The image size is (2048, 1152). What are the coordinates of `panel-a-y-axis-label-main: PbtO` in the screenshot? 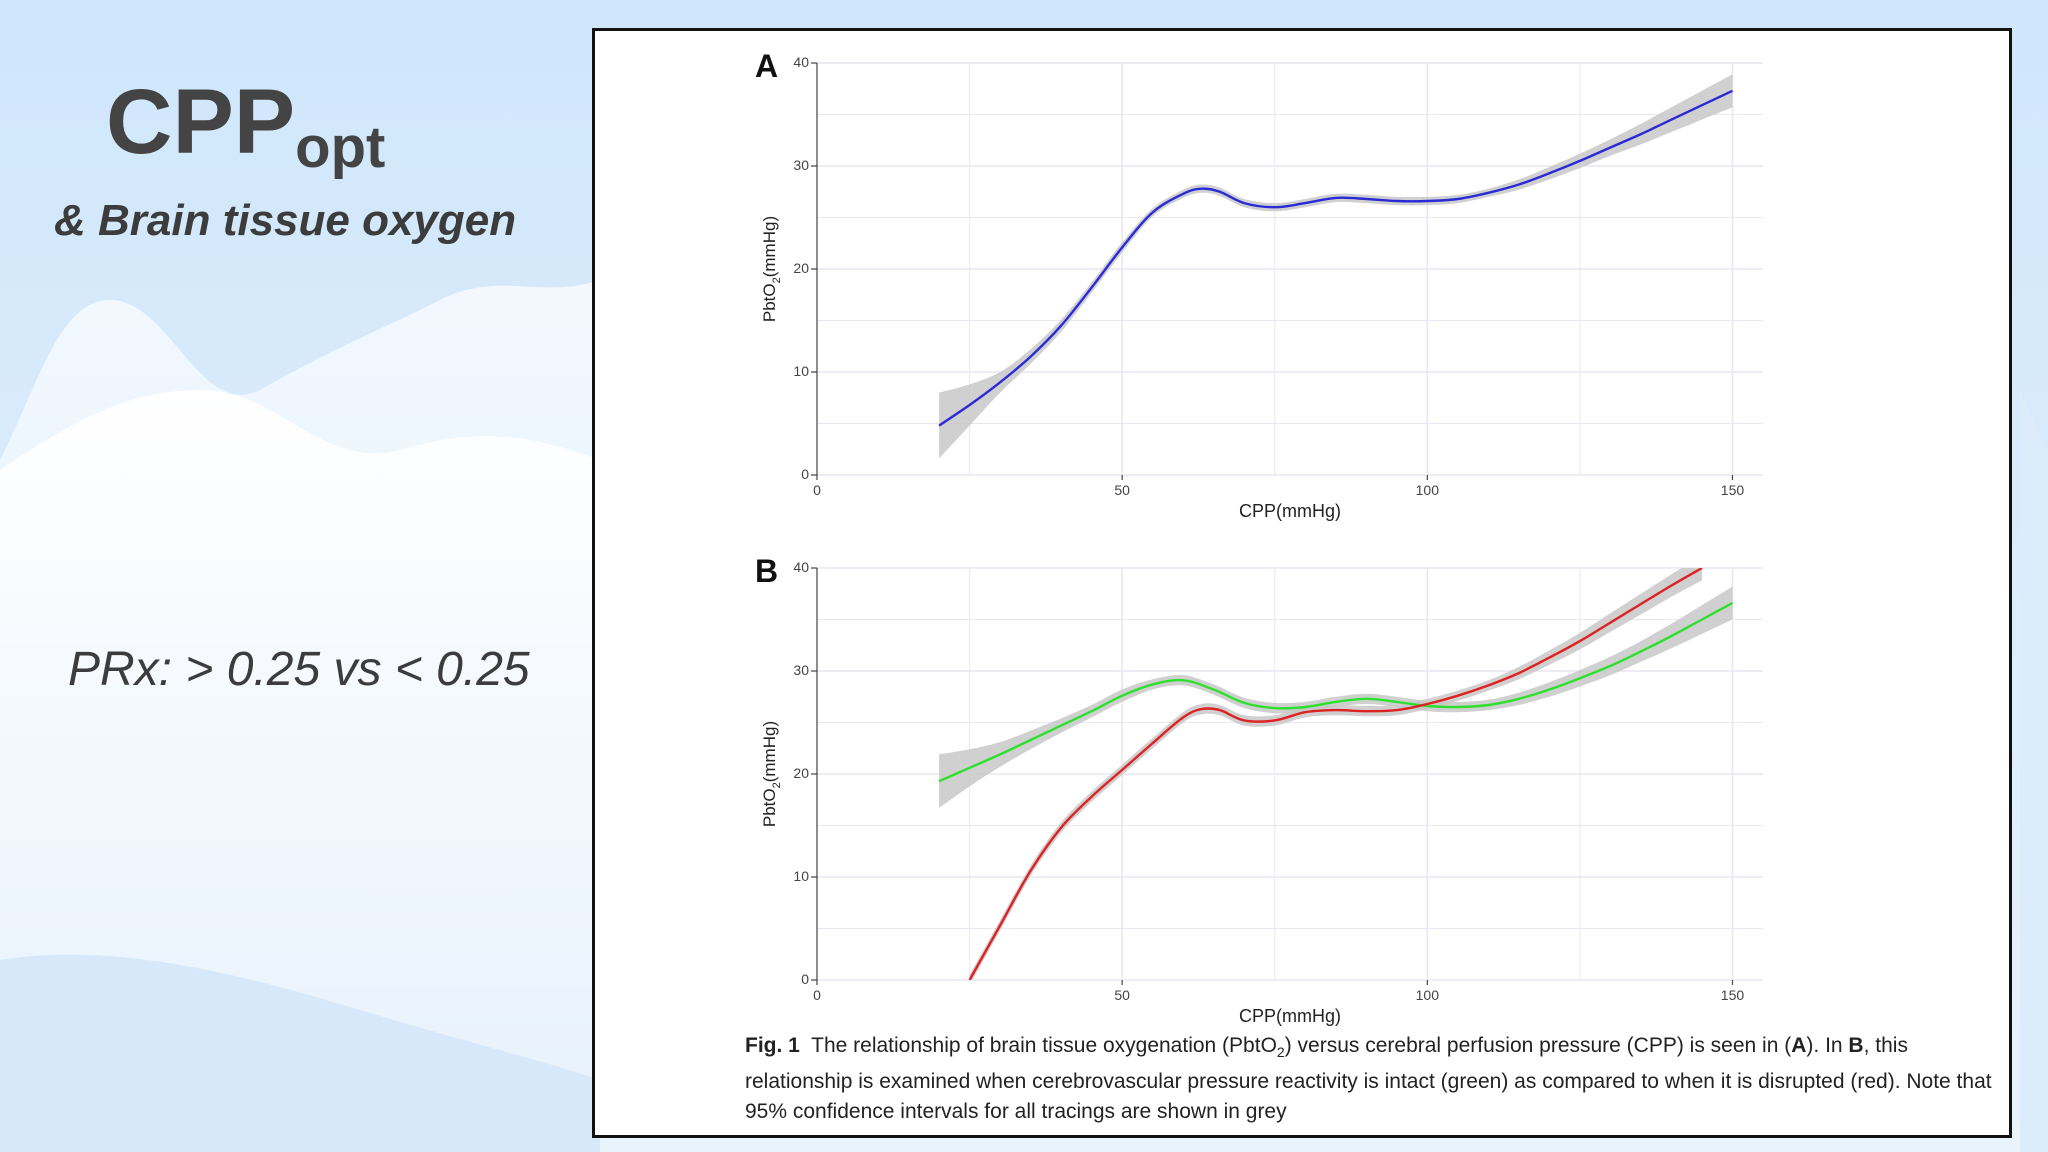 It's located at (769, 302).